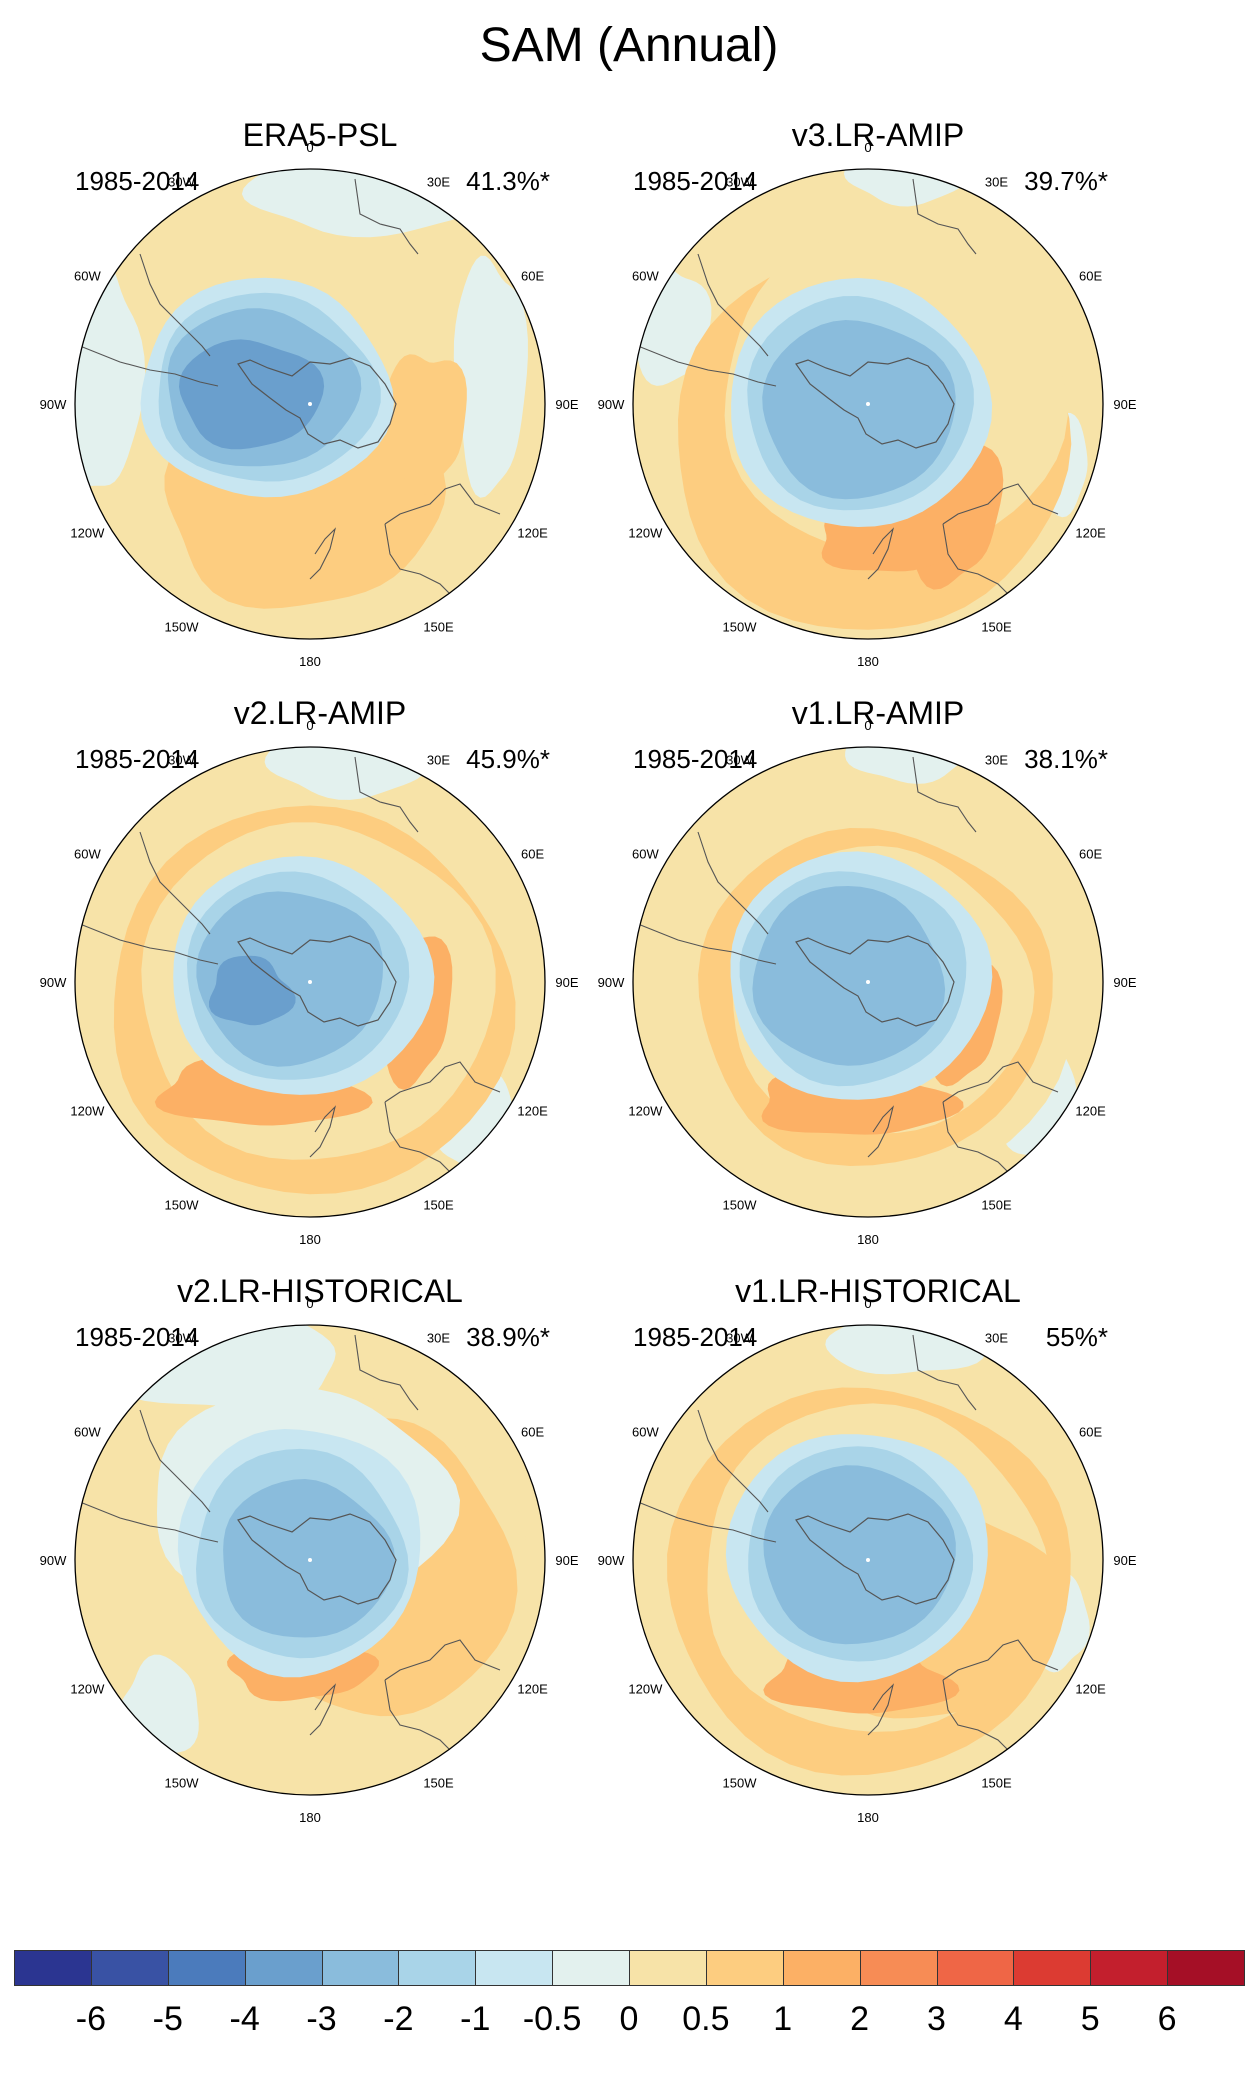 This screenshot has height=2086, width=1258. What do you see at coordinates (878, 135) in the screenshot?
I see `panel-title: v3.LR-AMIP` at bounding box center [878, 135].